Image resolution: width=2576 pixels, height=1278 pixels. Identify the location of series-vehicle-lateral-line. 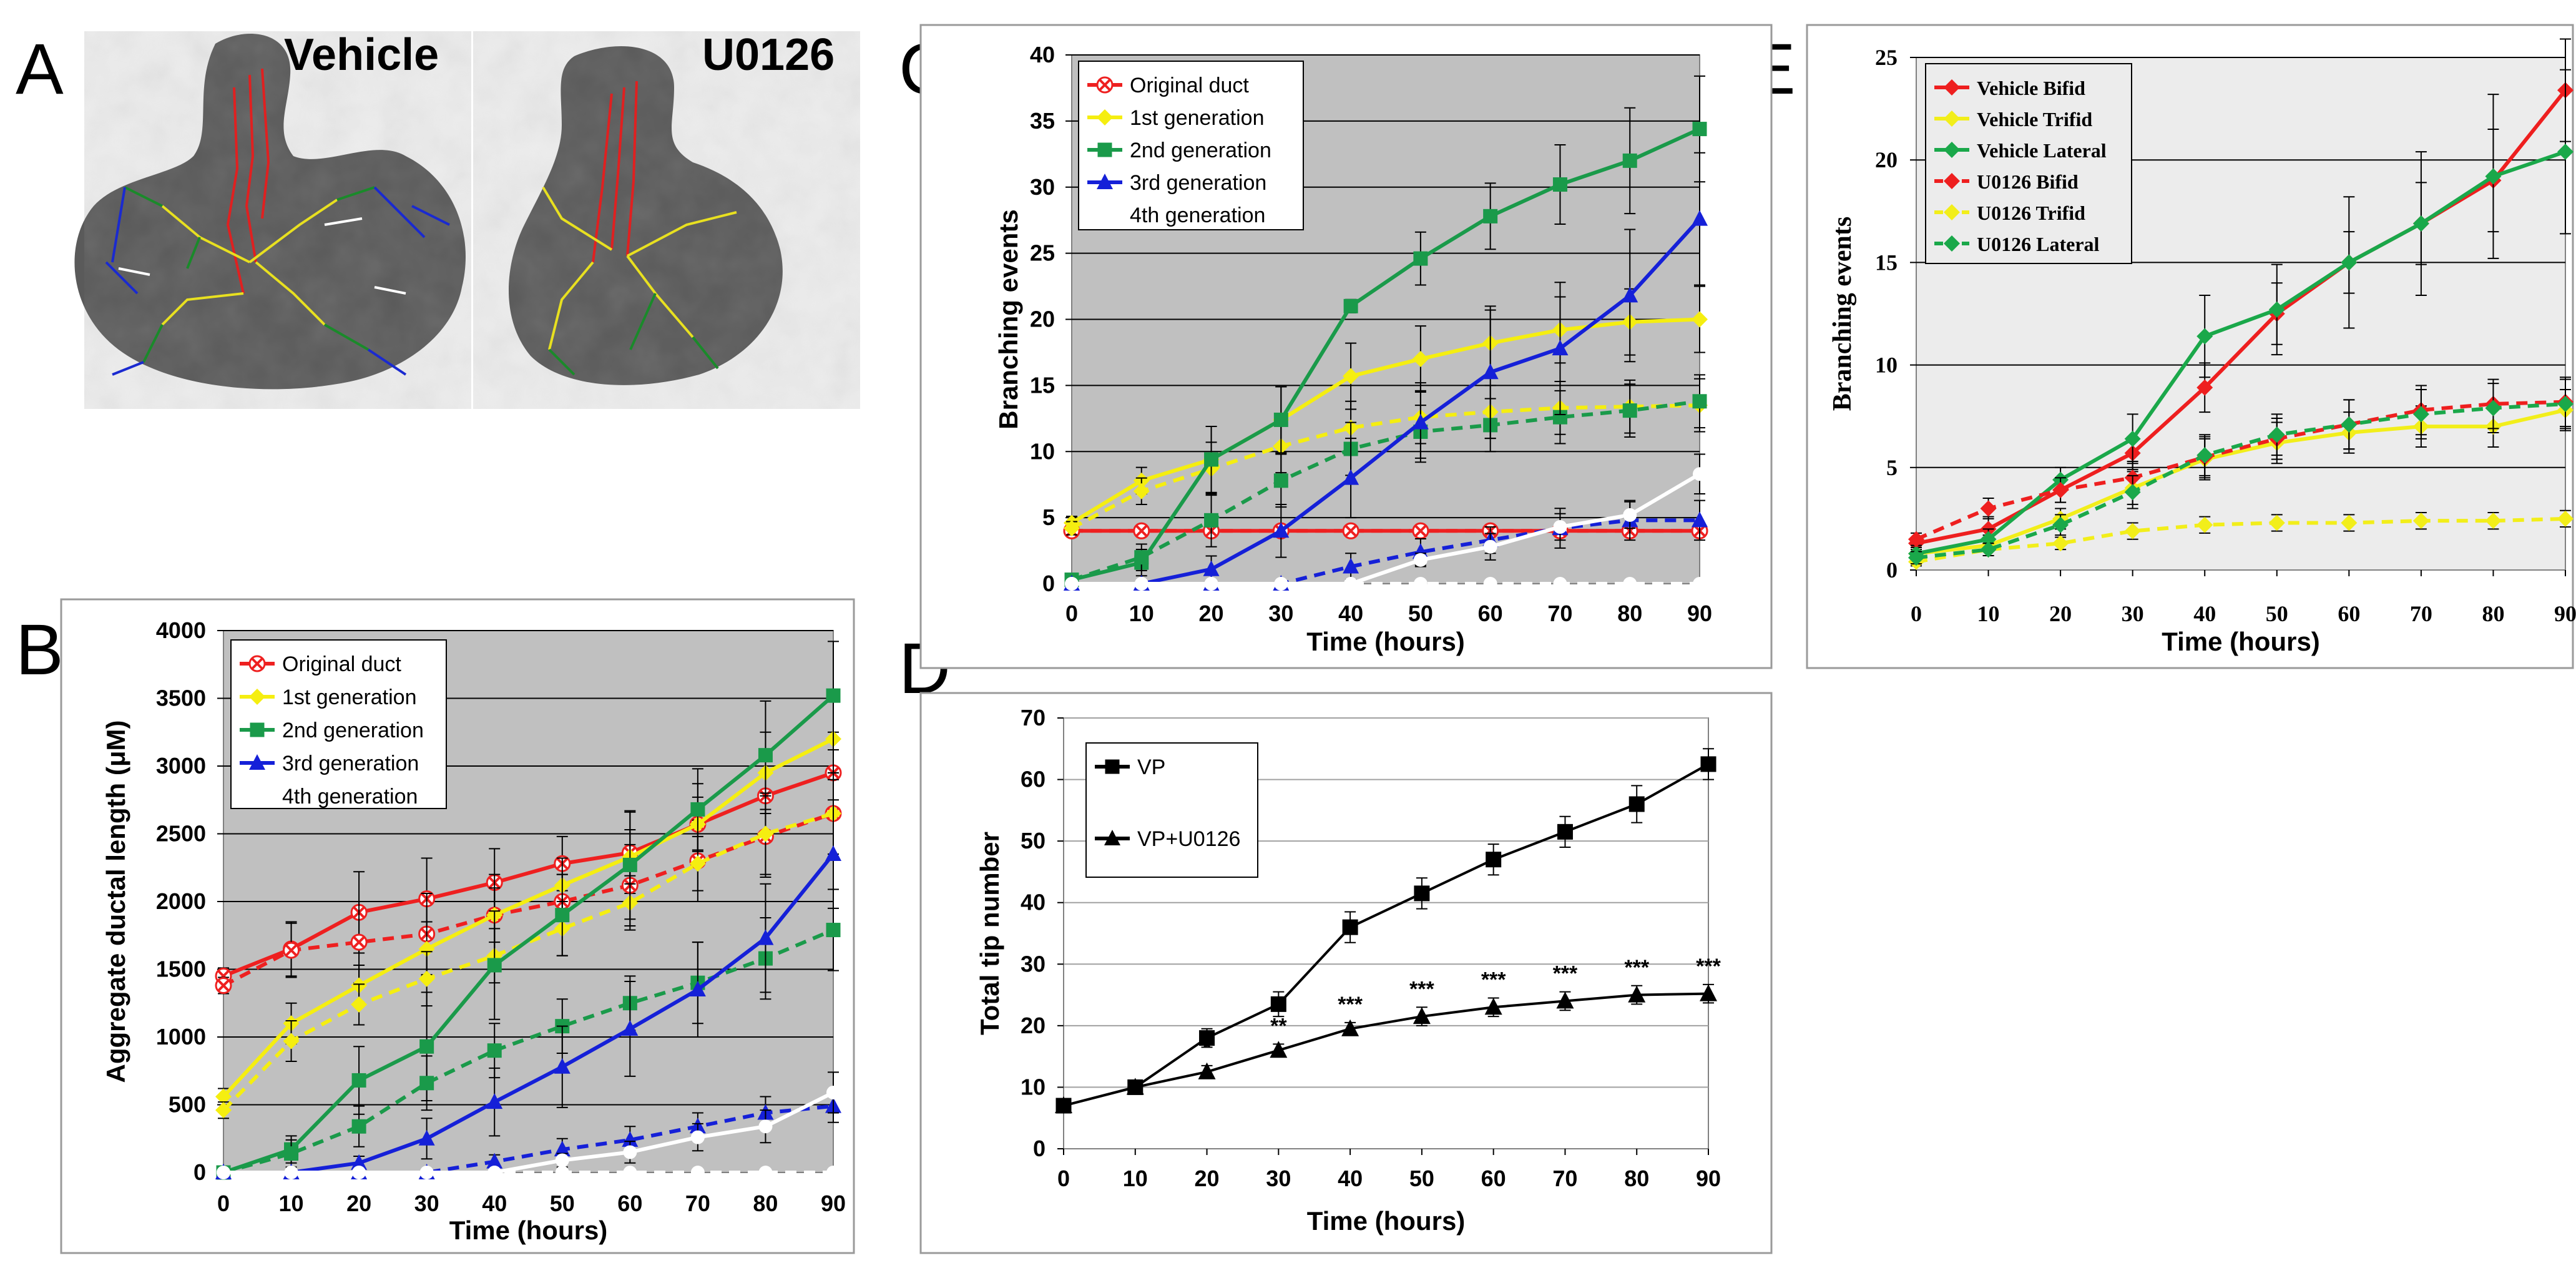
(2241, 353).